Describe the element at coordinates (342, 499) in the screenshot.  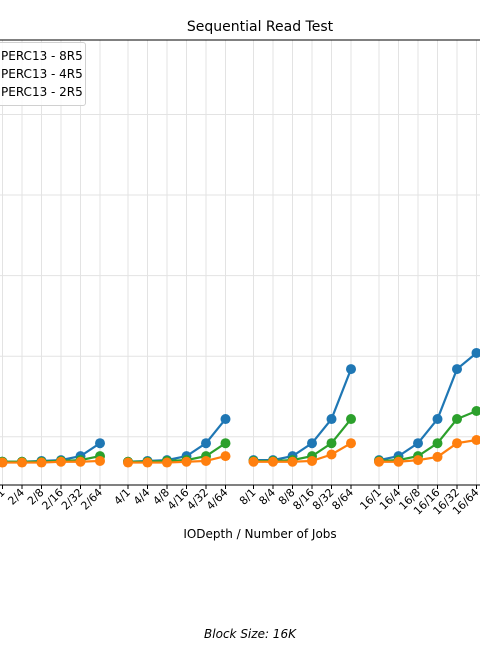
I see `x-tick-label: 8/64` at that location.